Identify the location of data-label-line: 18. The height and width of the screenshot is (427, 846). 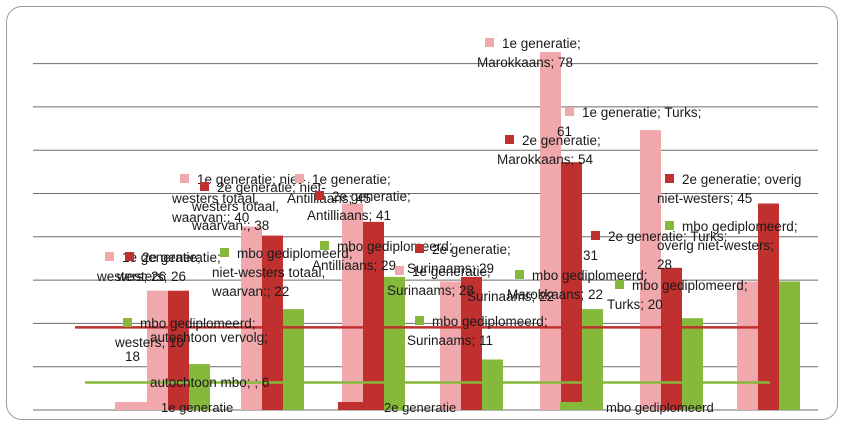
(132, 356).